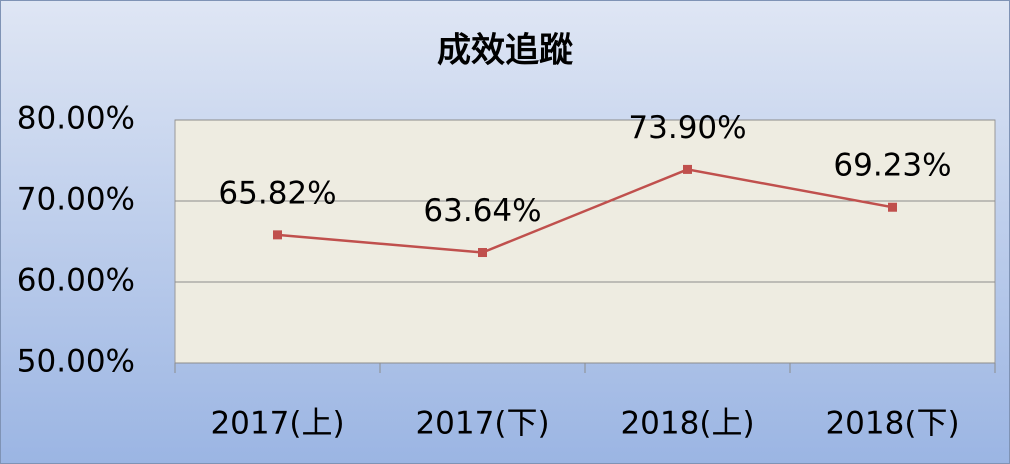 The width and height of the screenshot is (1010, 464). What do you see at coordinates (76, 362) in the screenshot?
I see `y-tick-label: 50.00%` at bounding box center [76, 362].